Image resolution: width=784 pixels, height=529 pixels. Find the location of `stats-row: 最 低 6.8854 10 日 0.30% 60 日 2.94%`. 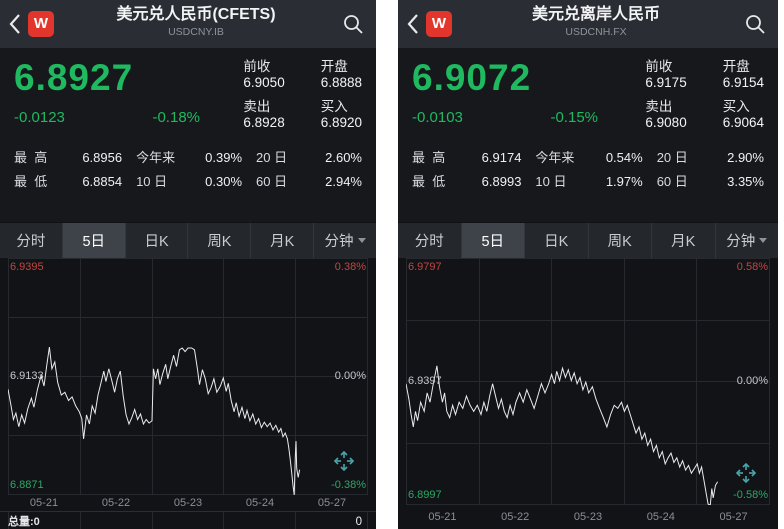

stats-row: 最 低 6.8854 10 日 0.30% 60 日 2.94% is located at coordinates (188, 182).